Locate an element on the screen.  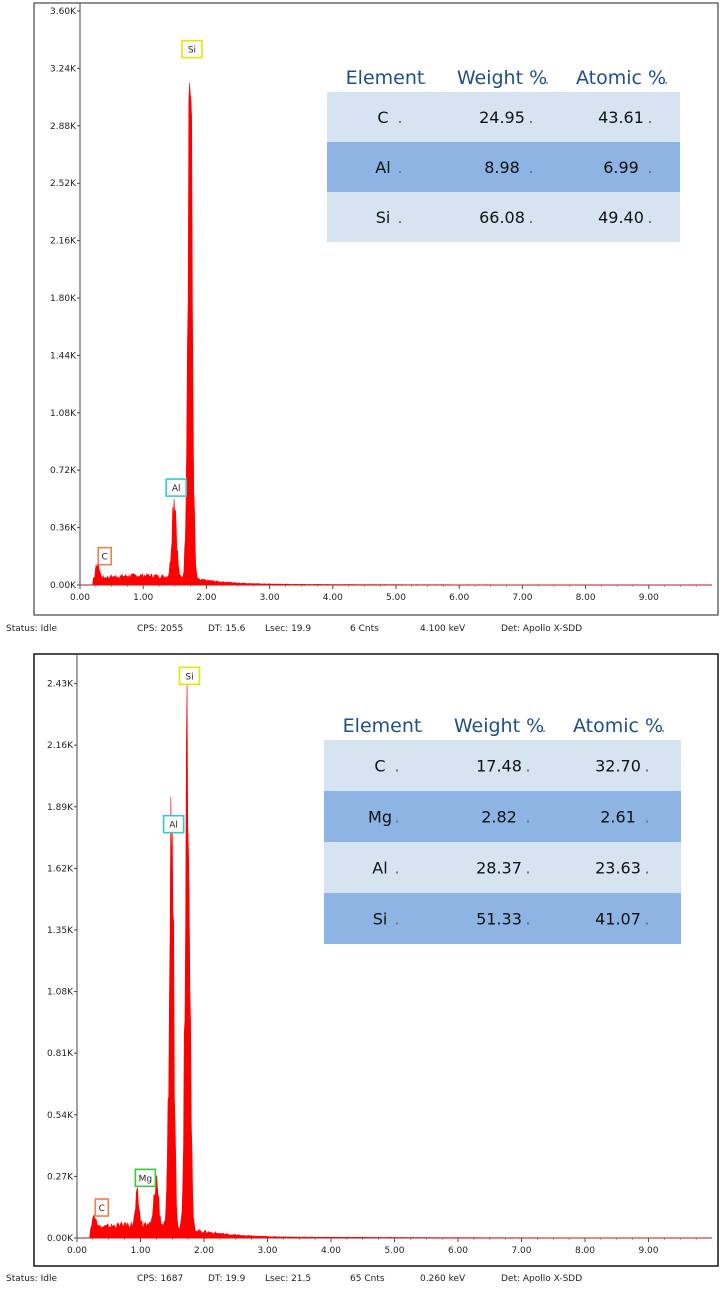
y-tick-label: 2.43K is located at coordinates (60, 685).